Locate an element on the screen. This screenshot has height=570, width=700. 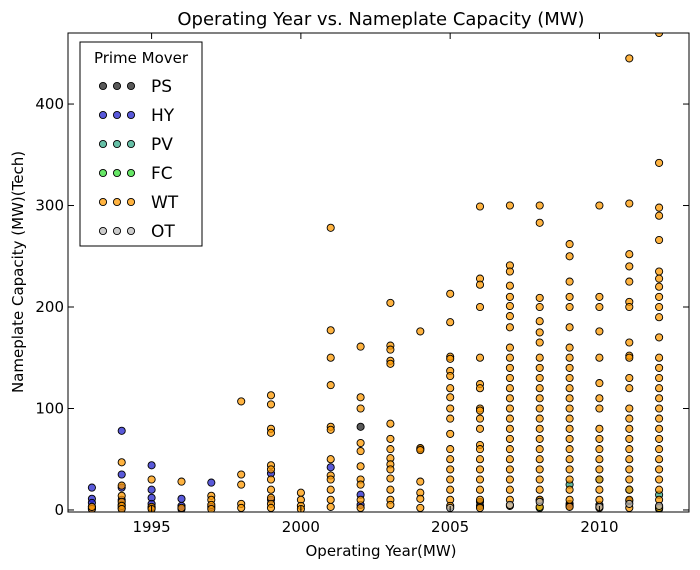
series-pv is located at coordinates (614, 487).